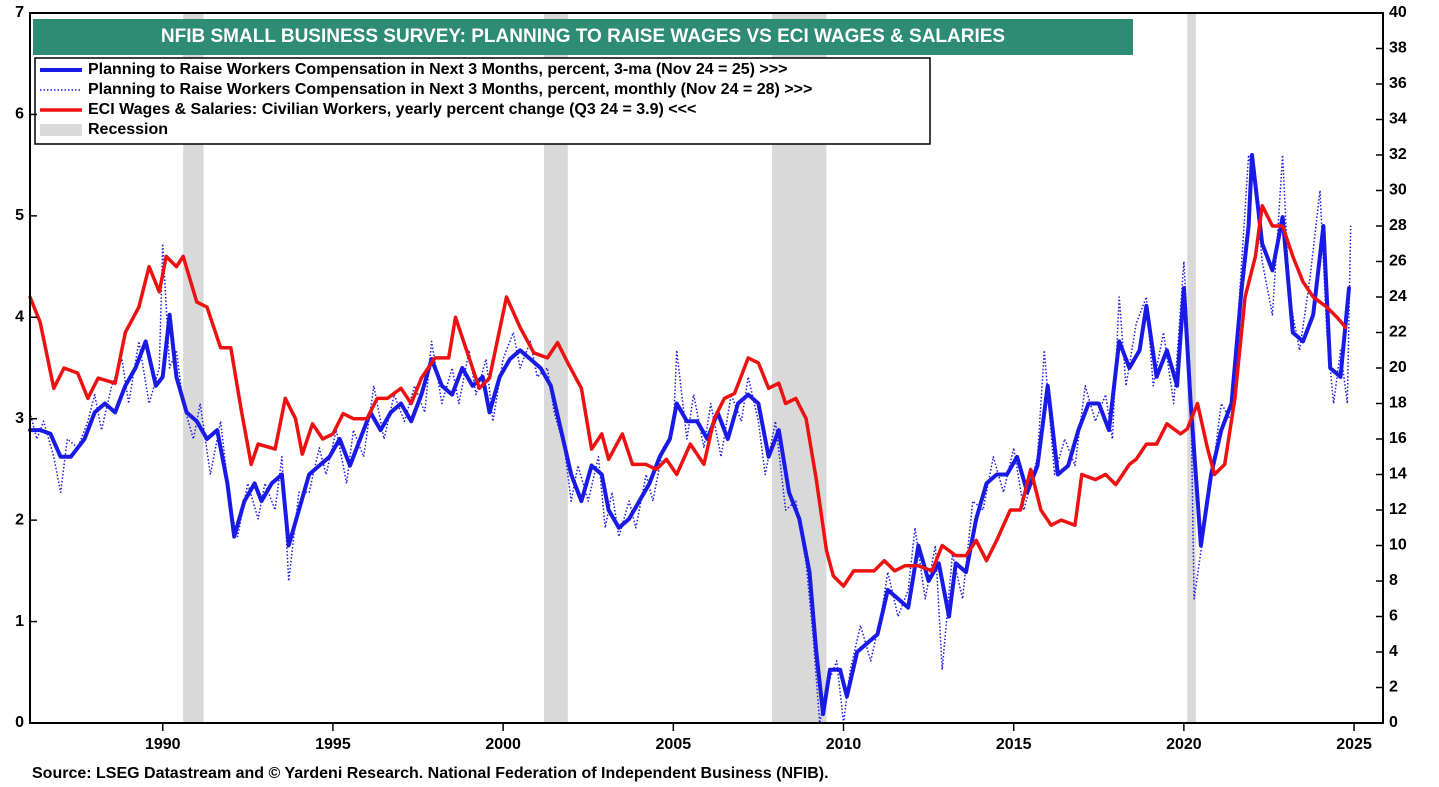 This screenshot has width=1439, height=787. What do you see at coordinates (19, 418) in the screenshot?
I see `y-tick-label: 3` at bounding box center [19, 418].